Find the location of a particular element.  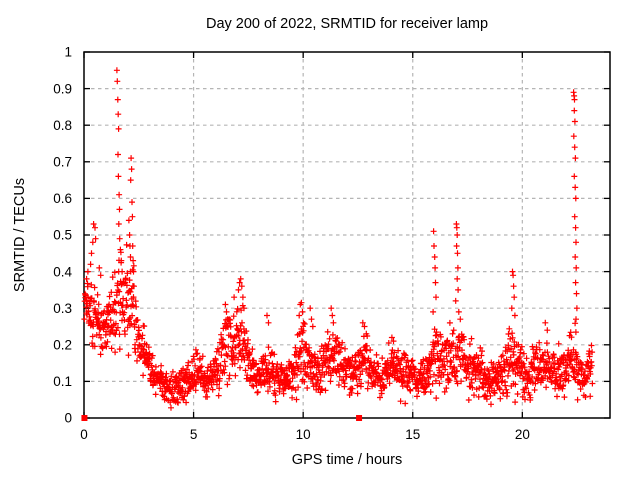

x-axis-label: GPS time / hours is located at coordinates (347, 460).